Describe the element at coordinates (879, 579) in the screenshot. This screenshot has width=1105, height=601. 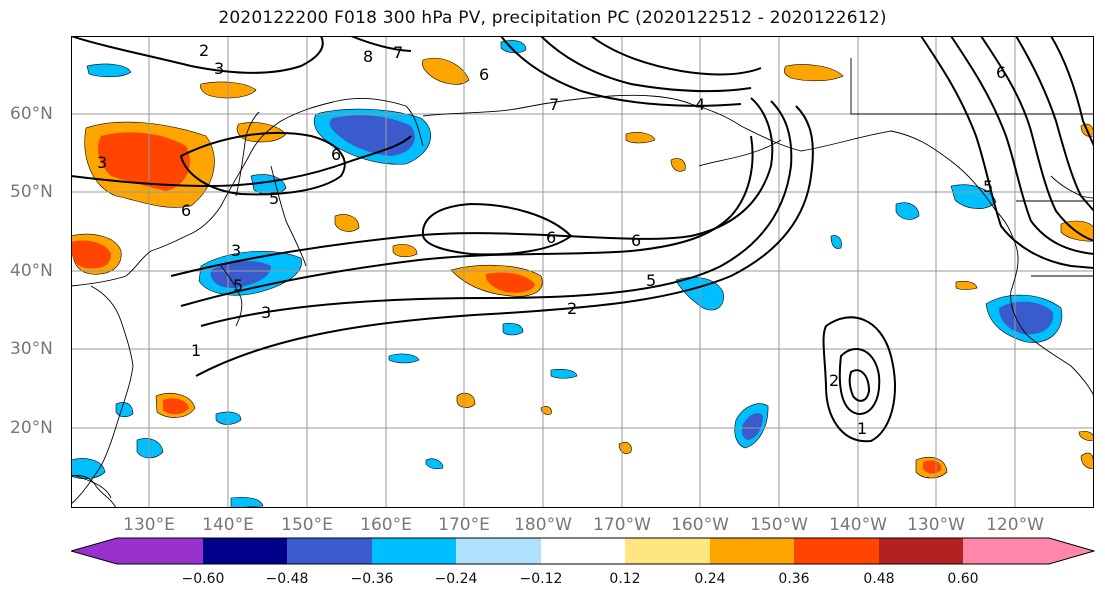
I see `colorbar-tick: 0.48` at that location.